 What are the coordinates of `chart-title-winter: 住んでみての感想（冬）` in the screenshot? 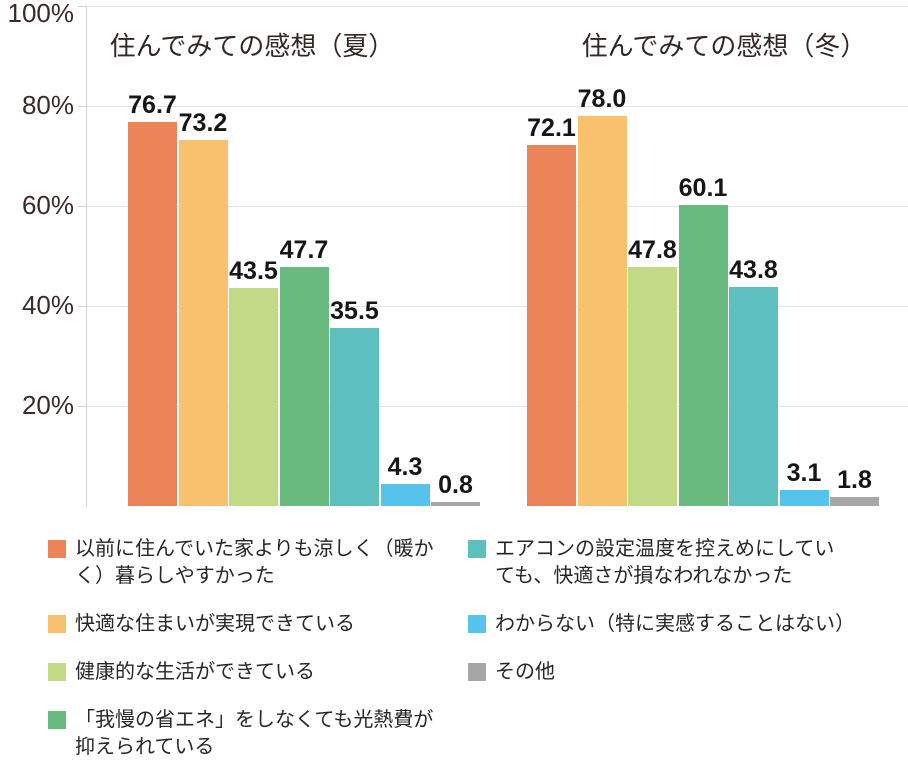 It's located at (724, 46).